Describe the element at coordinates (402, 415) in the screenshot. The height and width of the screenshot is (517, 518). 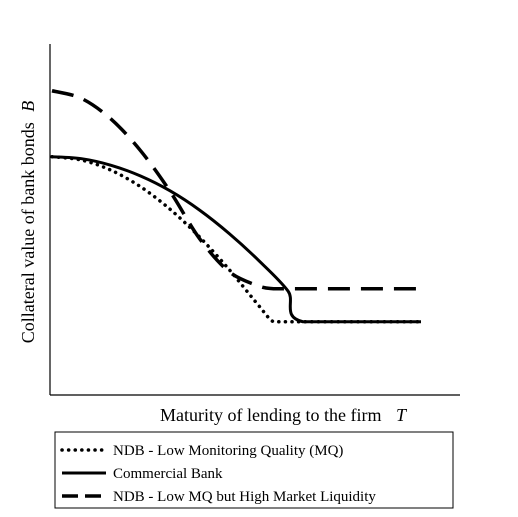
I see `x-axis-symbol: T` at that location.